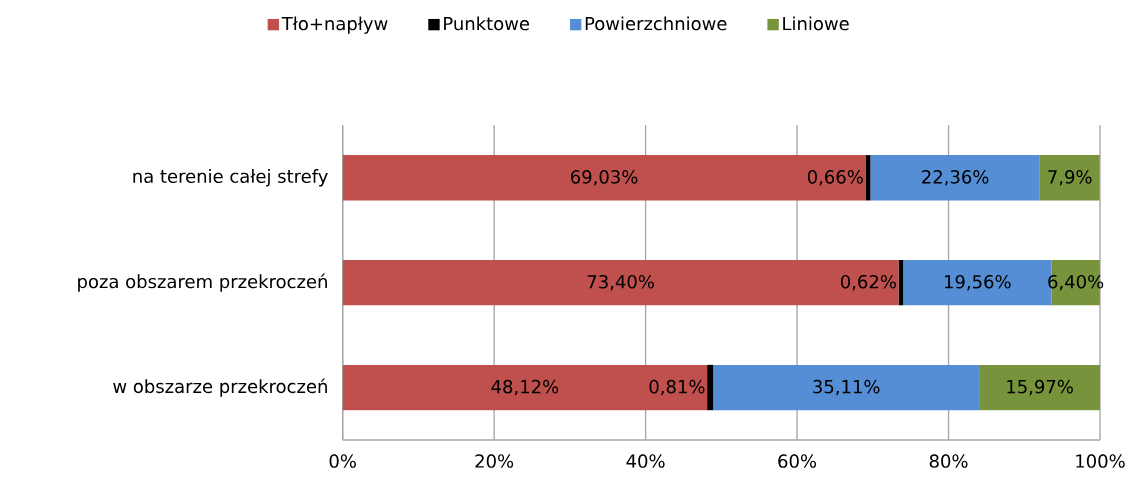 The width and height of the screenshot is (1126, 502). What do you see at coordinates (816, 23) in the screenshot?
I see `legend-label: Liniowe` at bounding box center [816, 23].